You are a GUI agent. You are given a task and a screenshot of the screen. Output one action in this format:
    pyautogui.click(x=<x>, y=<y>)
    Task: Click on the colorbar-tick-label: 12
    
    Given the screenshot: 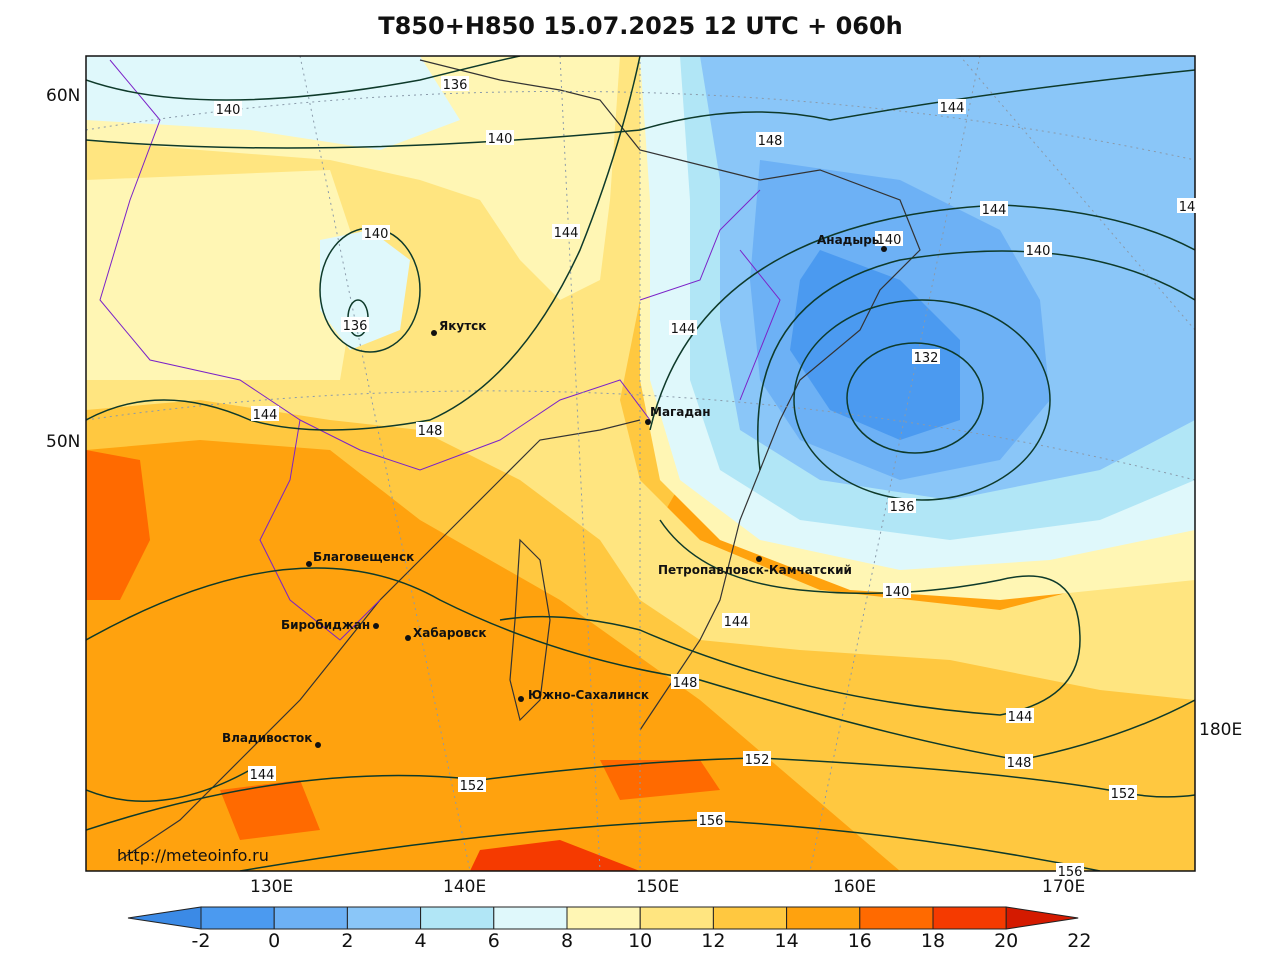 What is the action you would take?
    pyautogui.click(x=713, y=941)
    